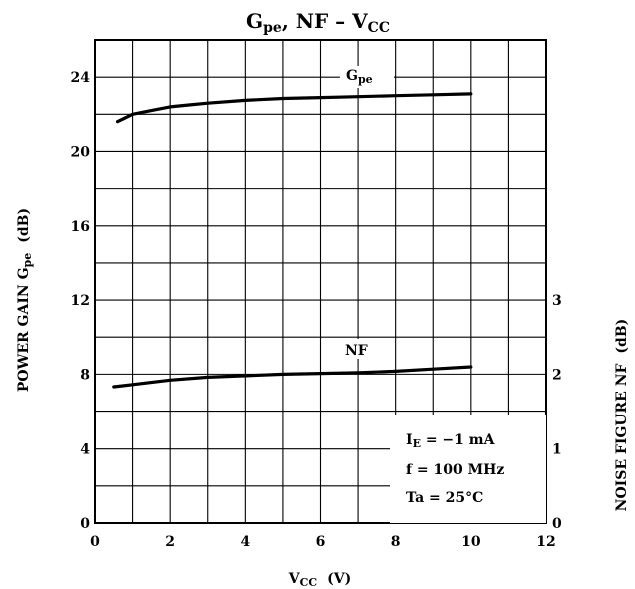  What do you see at coordinates (557, 301) in the screenshot?
I see `y-right-tick-label: 3` at bounding box center [557, 301].